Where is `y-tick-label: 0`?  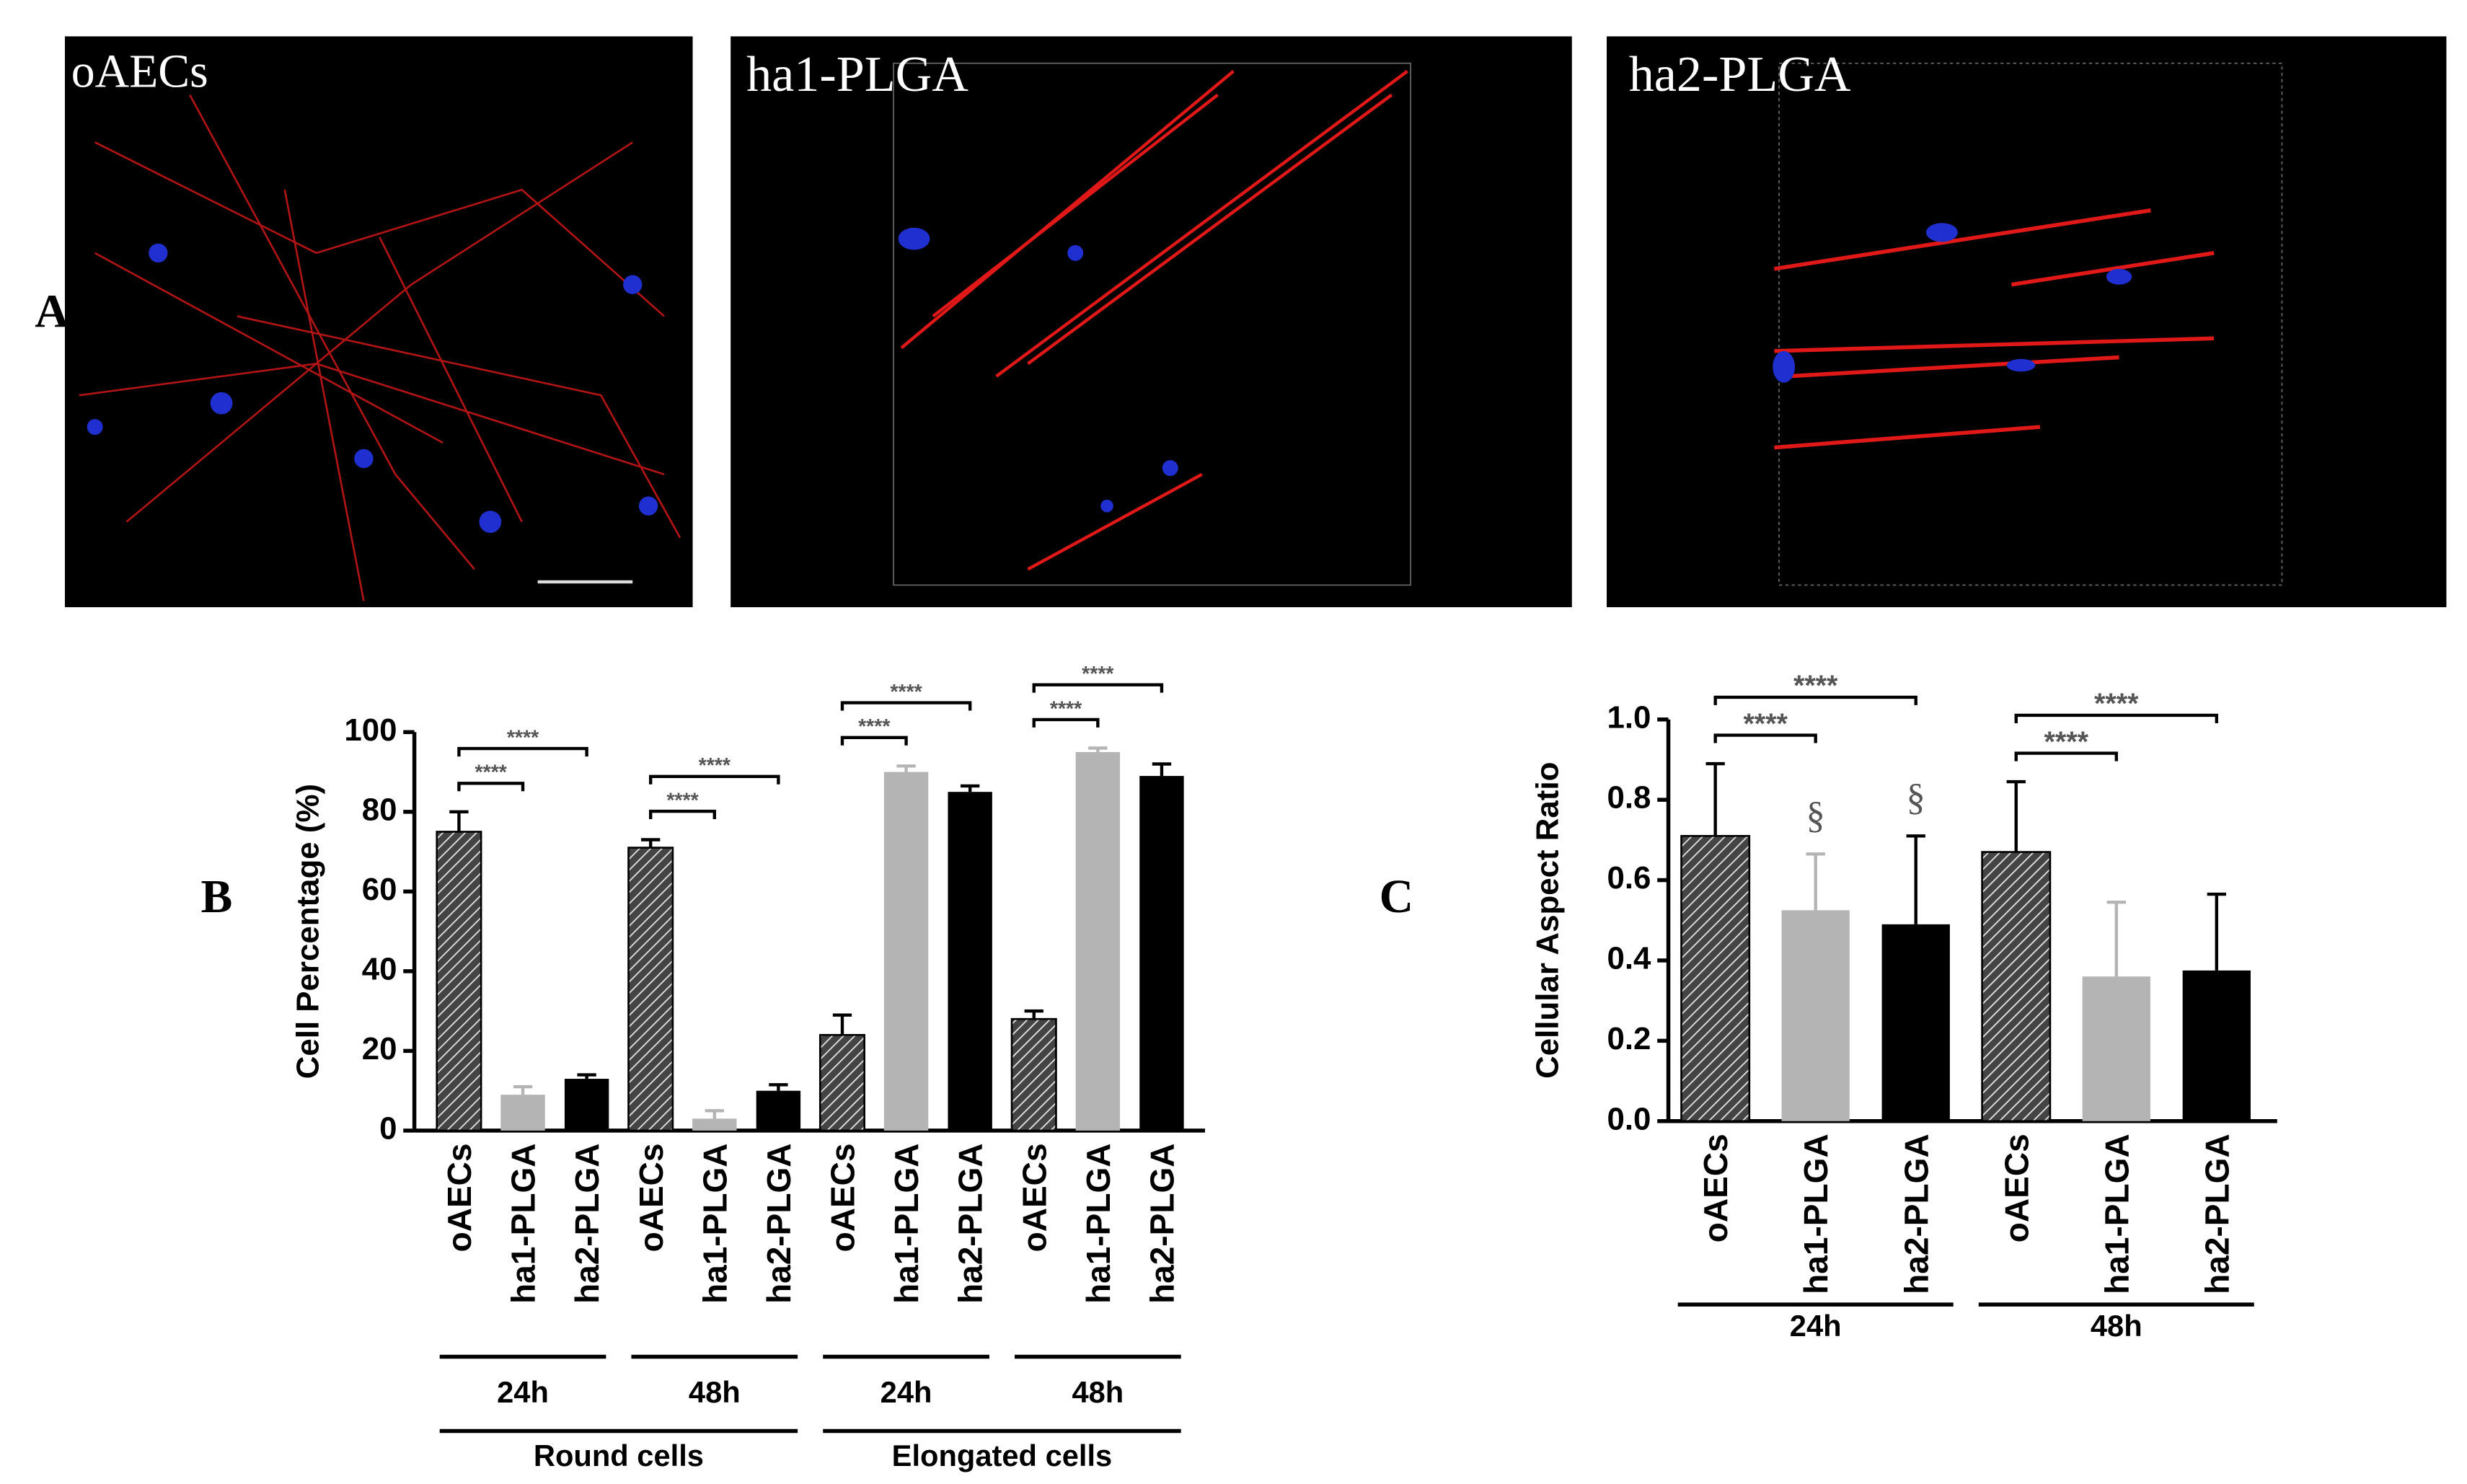
y-tick-label: 0 is located at coordinates (388, 1128).